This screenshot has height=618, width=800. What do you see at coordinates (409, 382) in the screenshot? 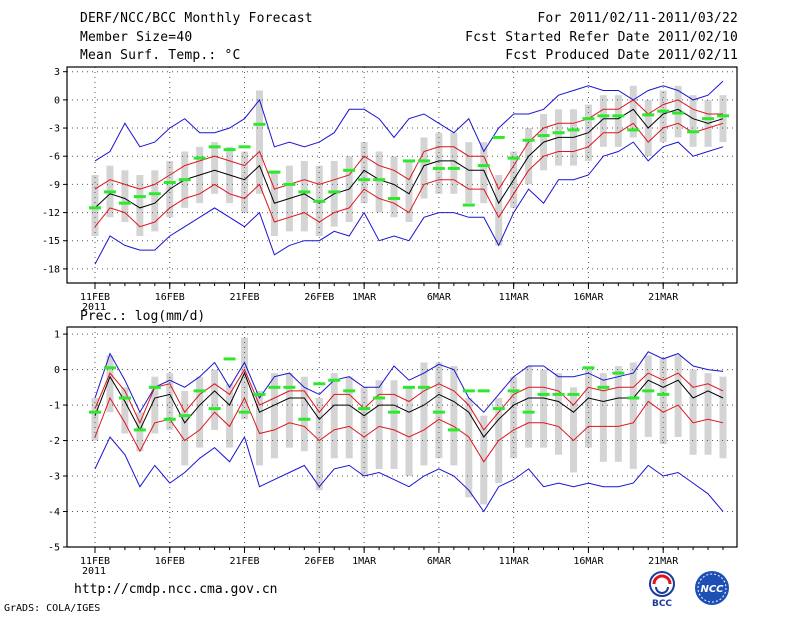
I see `prec-outer-high-line` at bounding box center [409, 382].